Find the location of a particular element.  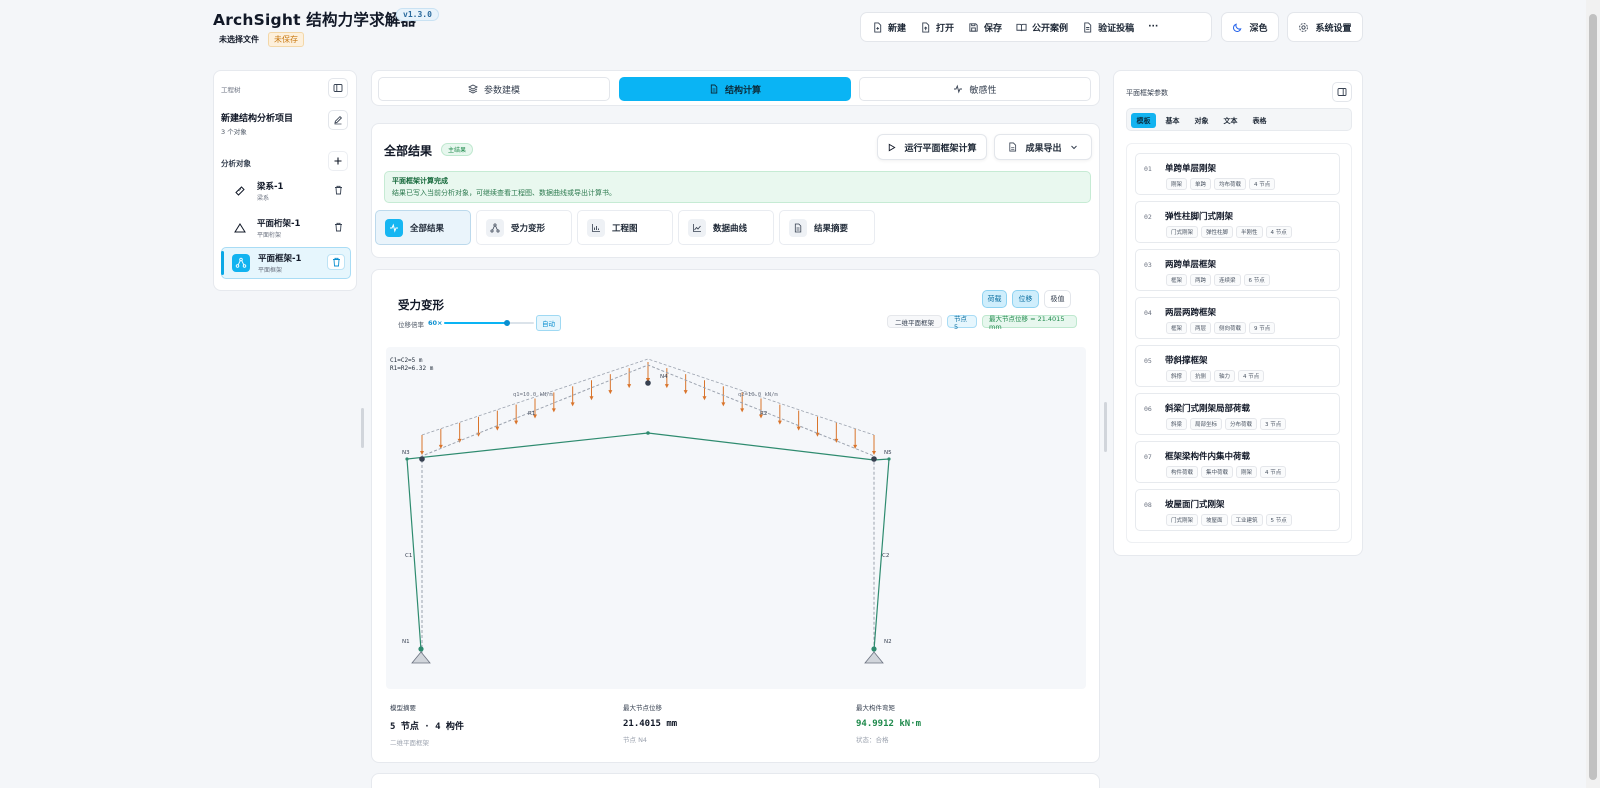

info-line: C1=C2=5 m is located at coordinates (406, 360).